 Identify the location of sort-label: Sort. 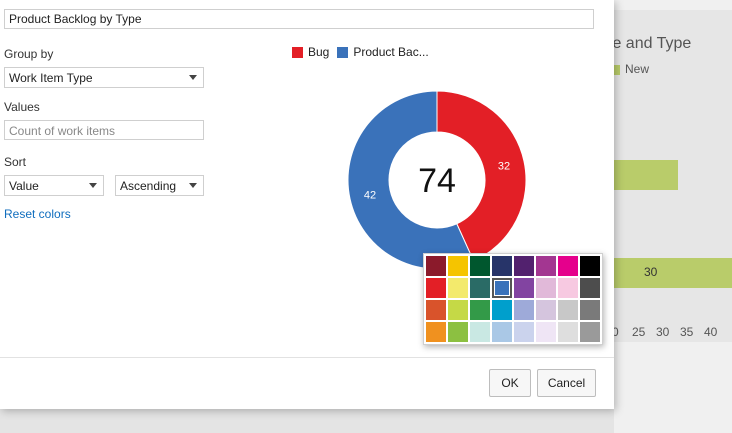
(15, 162).